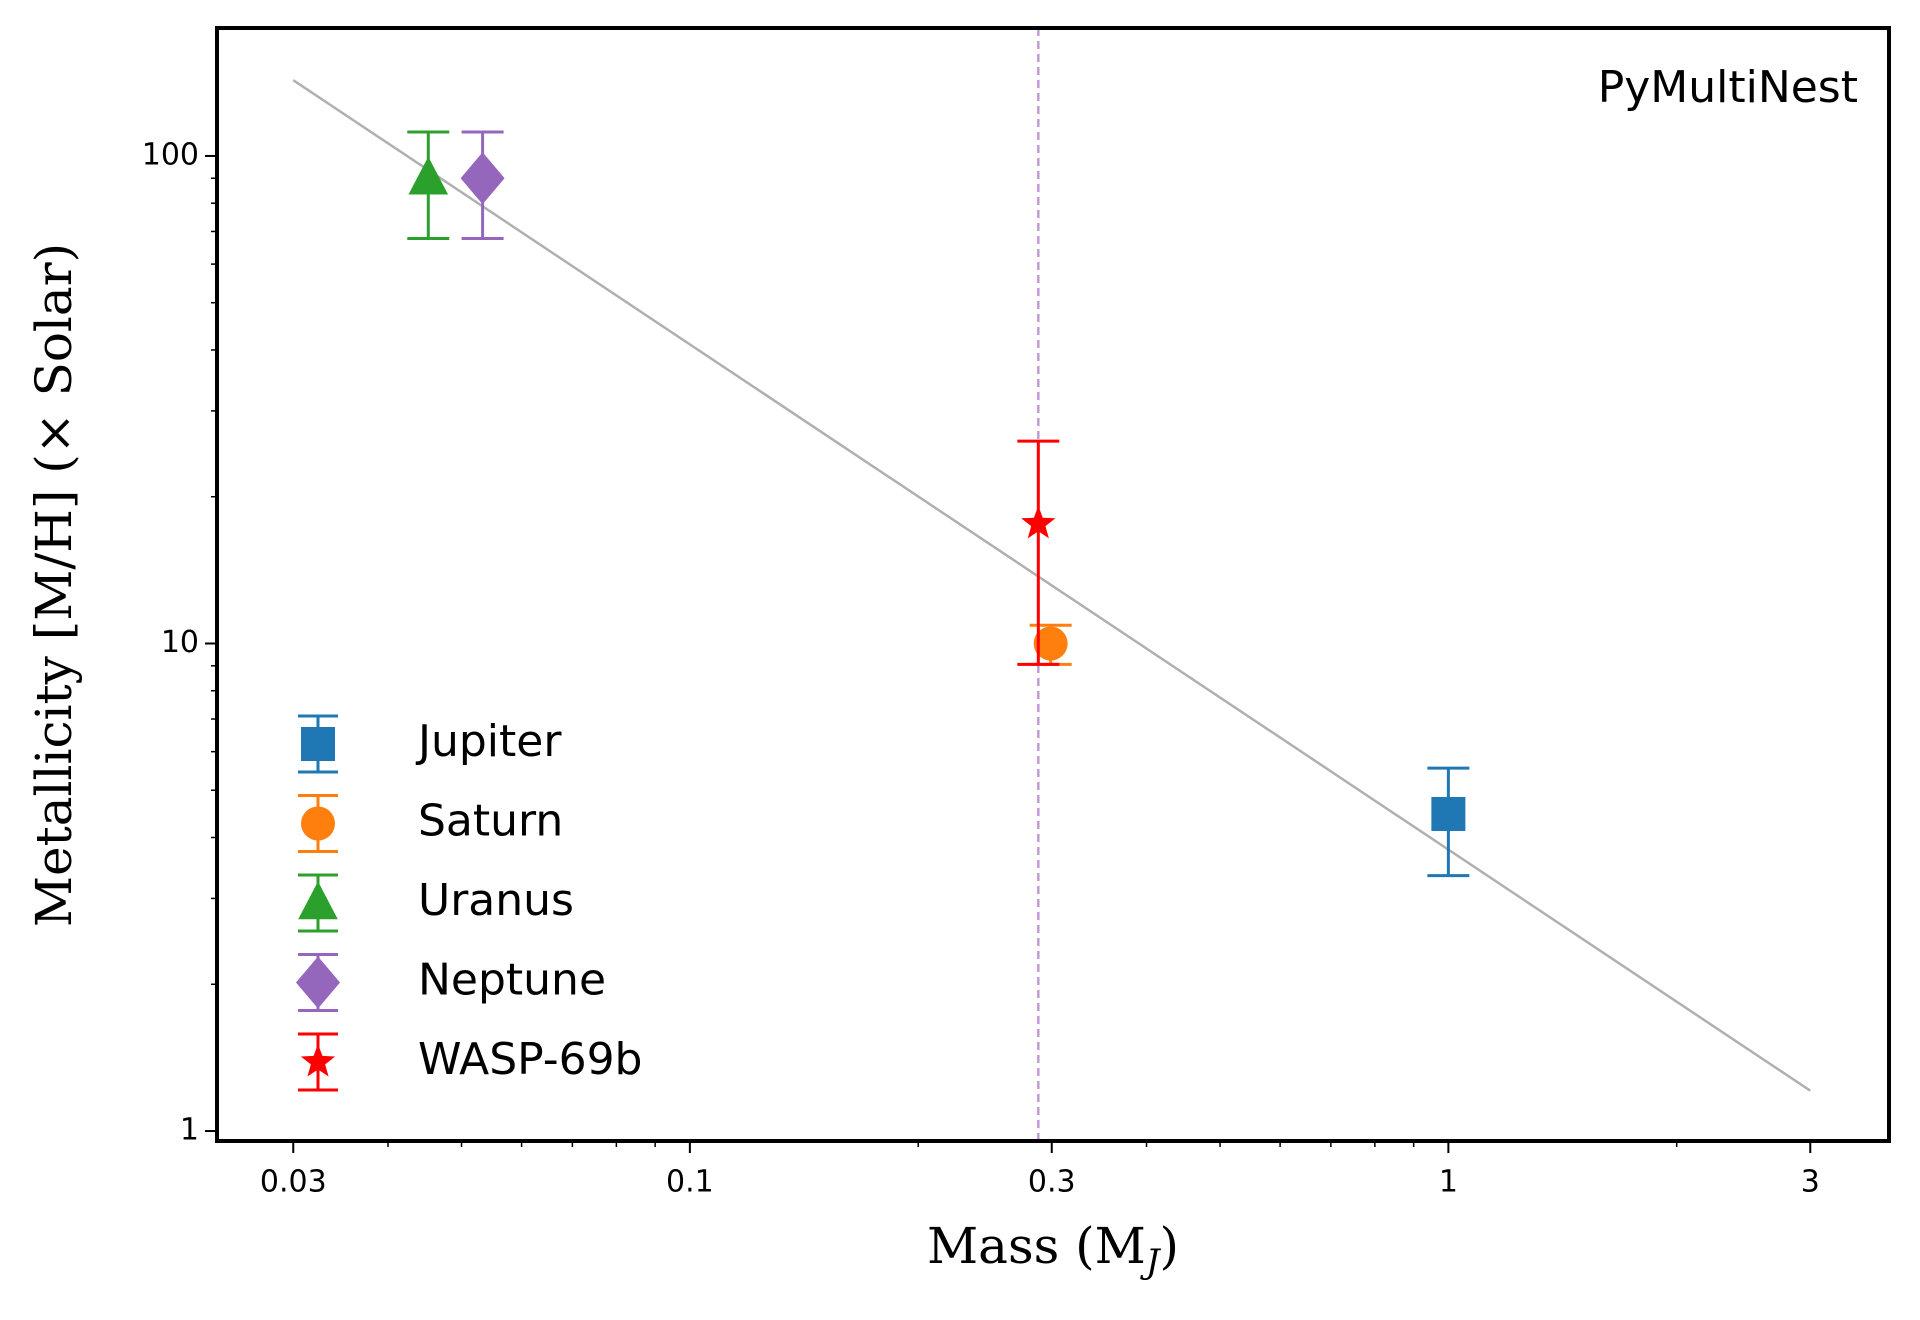 This screenshot has height=1320, width=1920. What do you see at coordinates (180, 642) in the screenshot?
I see `y-tick-label: 10` at bounding box center [180, 642].